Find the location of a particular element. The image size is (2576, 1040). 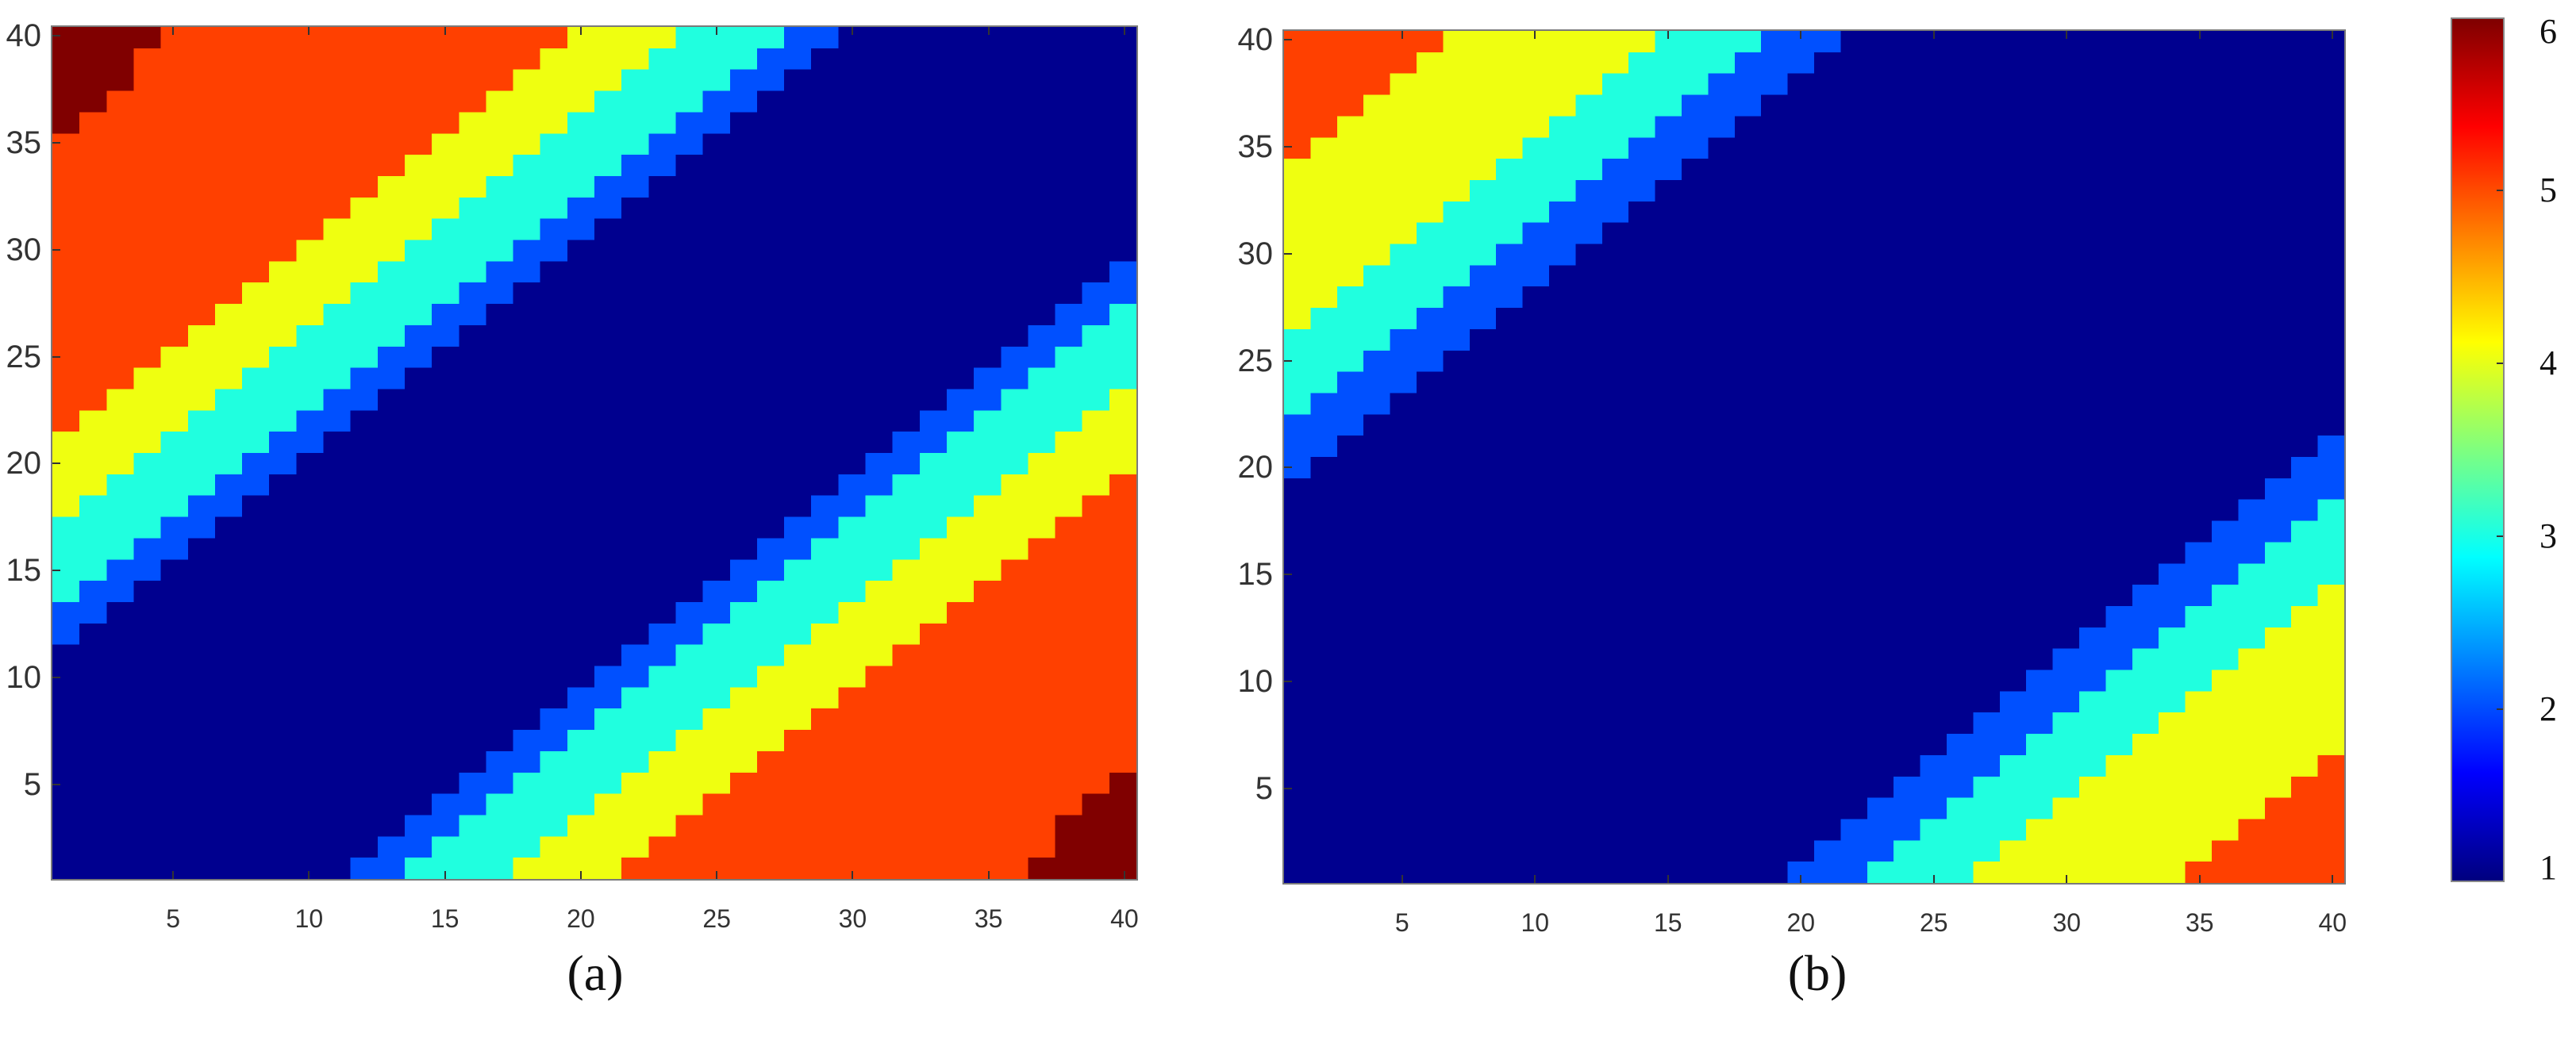

caption-b: (b) is located at coordinates (1817, 973).